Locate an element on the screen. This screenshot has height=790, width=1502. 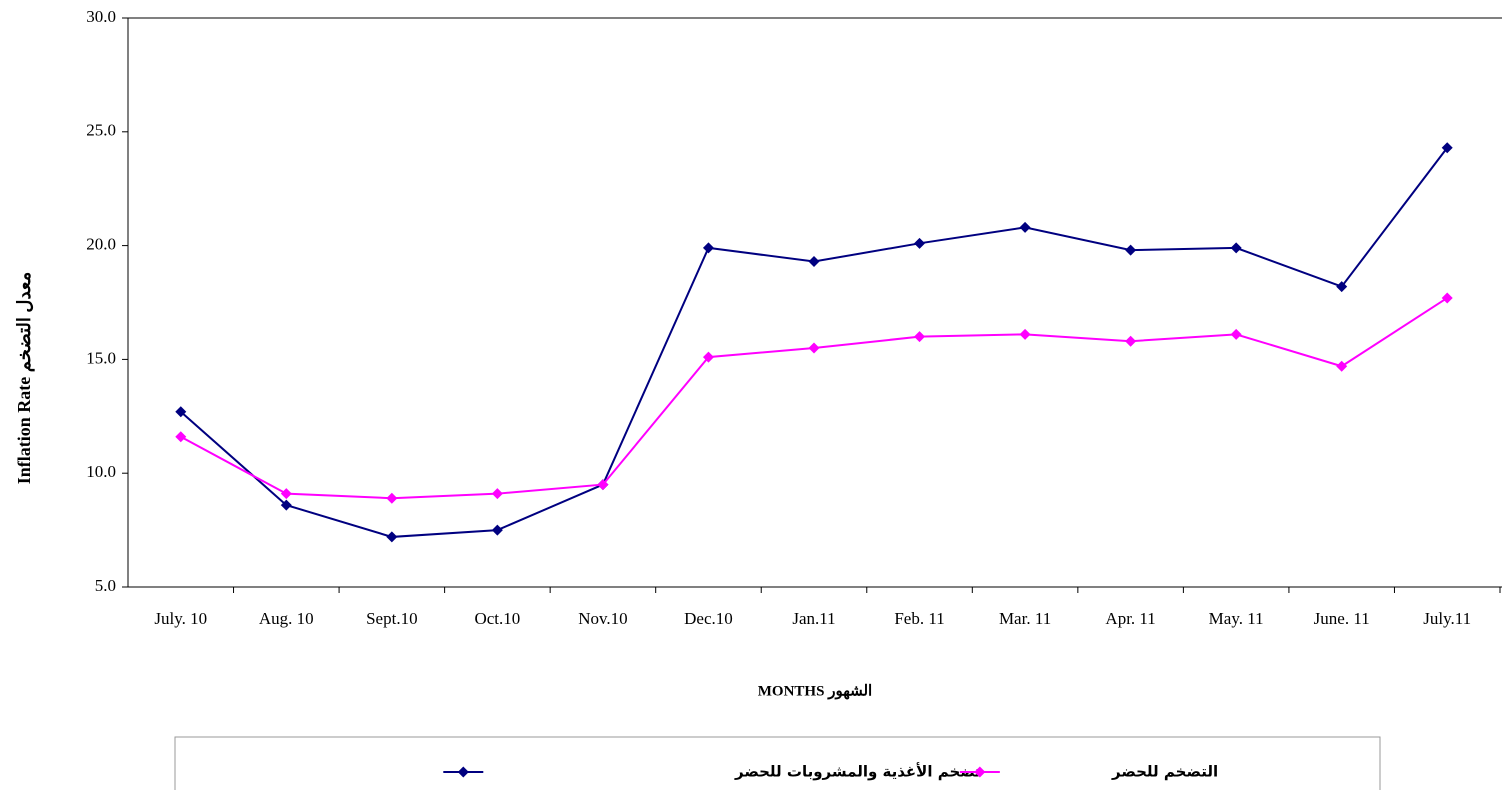
y-axis-label: Inflation Rate معدل التضخم is located at coordinates (24, 378).